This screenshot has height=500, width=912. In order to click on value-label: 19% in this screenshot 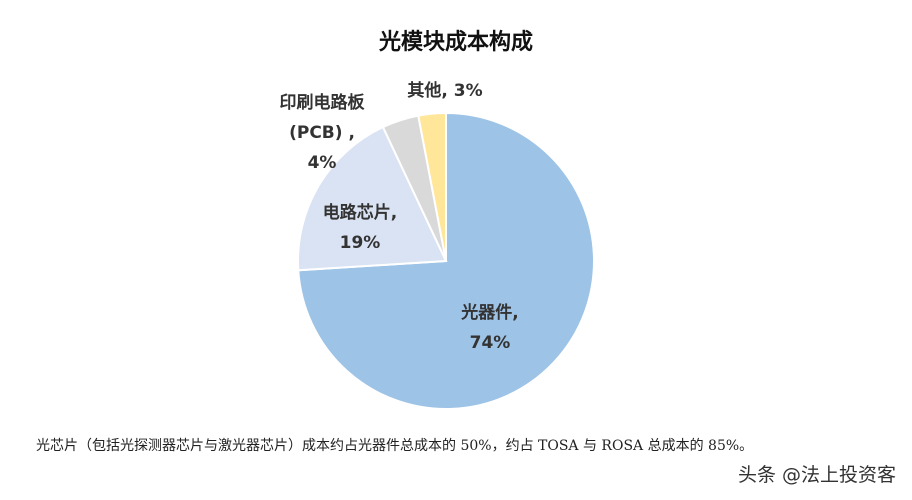, I will do `click(360, 243)`.